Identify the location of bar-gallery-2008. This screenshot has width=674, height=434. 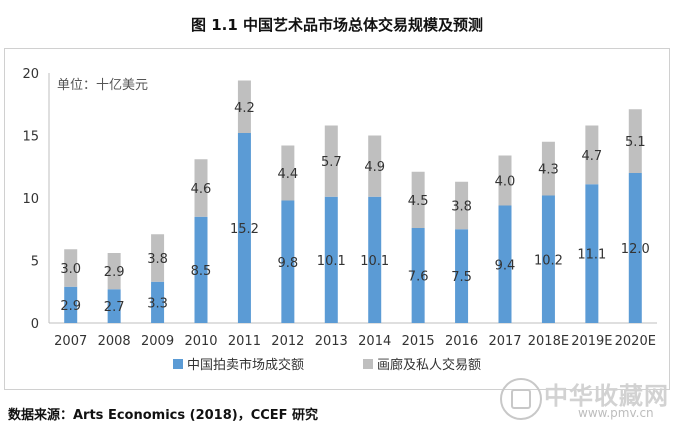
(114, 271).